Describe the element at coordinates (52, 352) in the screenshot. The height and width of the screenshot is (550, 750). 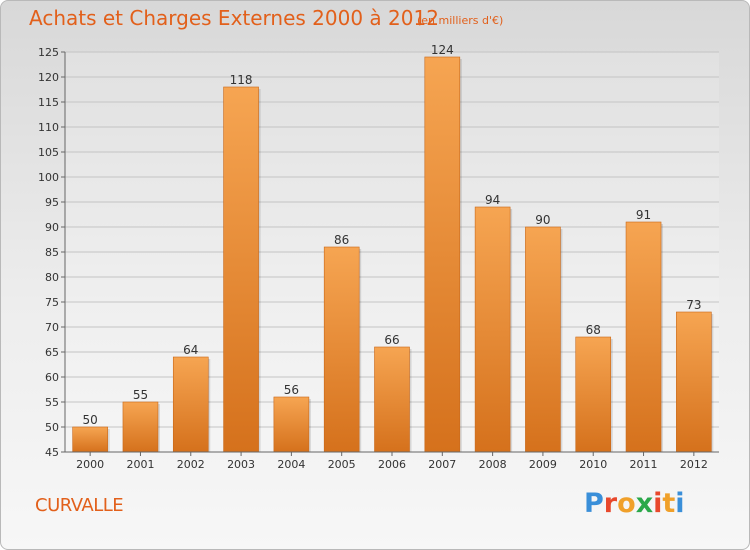
I see `y-tick-label: 65` at that location.